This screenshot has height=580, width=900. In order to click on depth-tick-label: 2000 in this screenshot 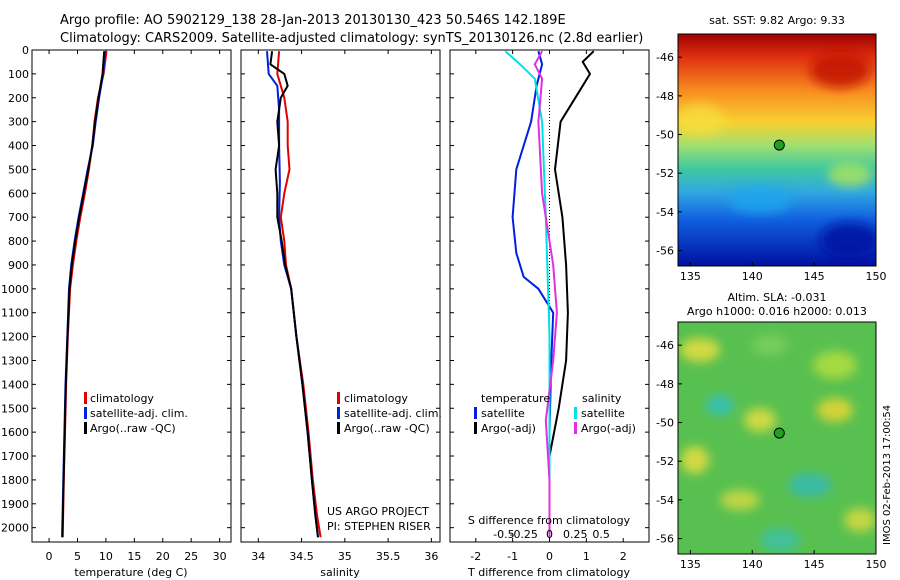, I will do `click(15, 528)`.